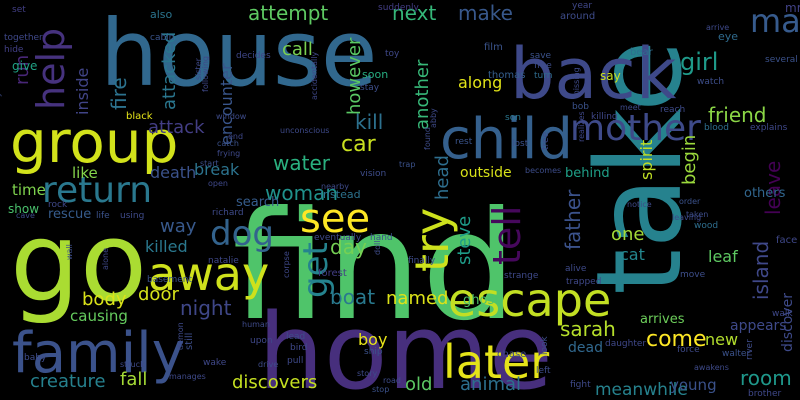 This screenshot has height=400, width=800. I want to click on word-hide: hide, so click(14, 50).